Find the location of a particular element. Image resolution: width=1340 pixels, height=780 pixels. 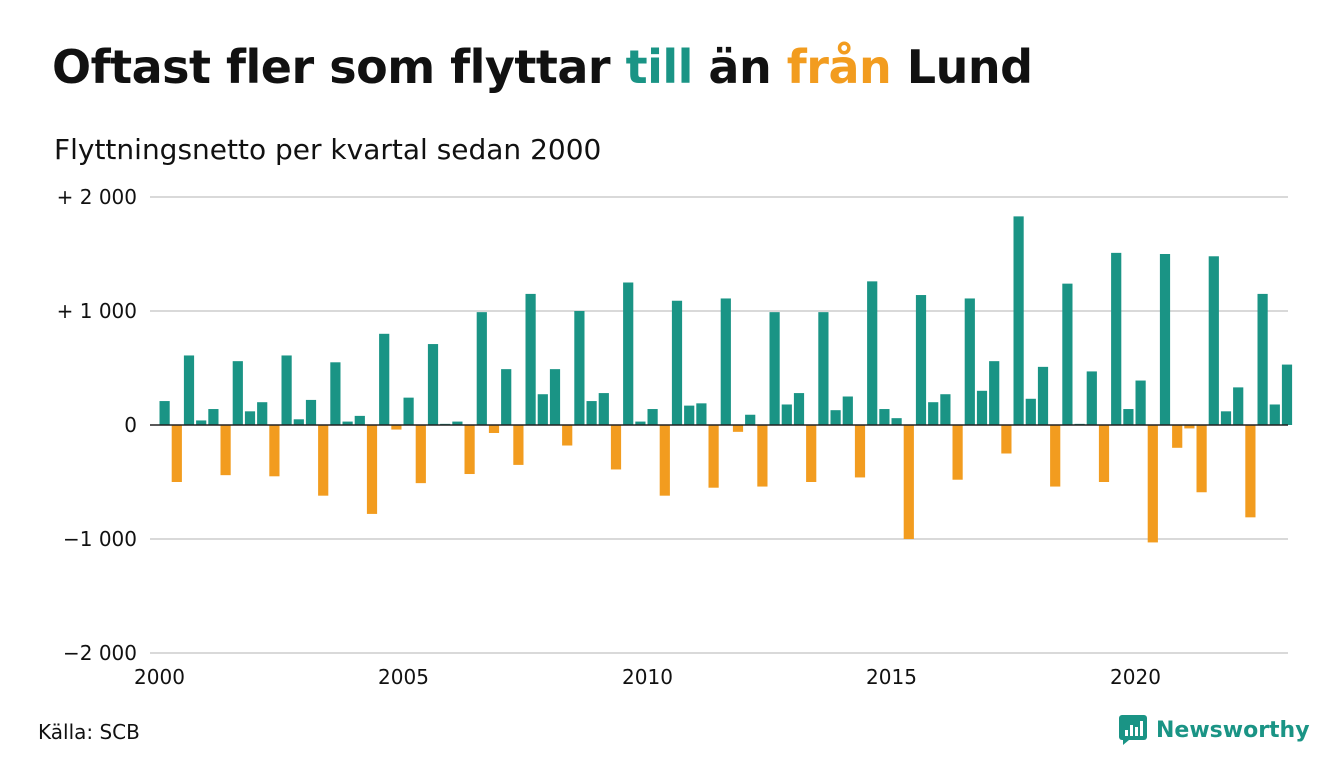

bar-2010-q1 is located at coordinates (652, 417).